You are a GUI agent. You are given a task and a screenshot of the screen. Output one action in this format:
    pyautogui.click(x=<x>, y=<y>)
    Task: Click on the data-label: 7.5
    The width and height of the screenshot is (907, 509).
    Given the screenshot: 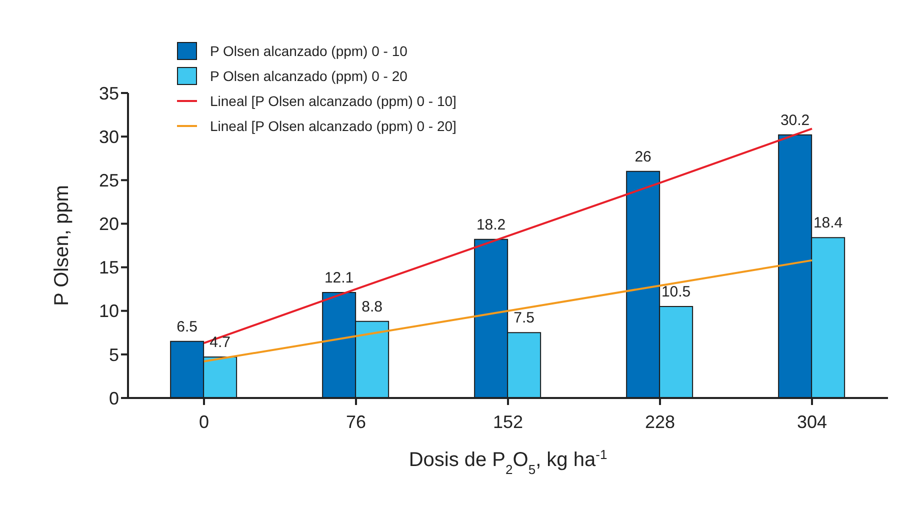 What is the action you would take?
    pyautogui.click(x=524, y=318)
    